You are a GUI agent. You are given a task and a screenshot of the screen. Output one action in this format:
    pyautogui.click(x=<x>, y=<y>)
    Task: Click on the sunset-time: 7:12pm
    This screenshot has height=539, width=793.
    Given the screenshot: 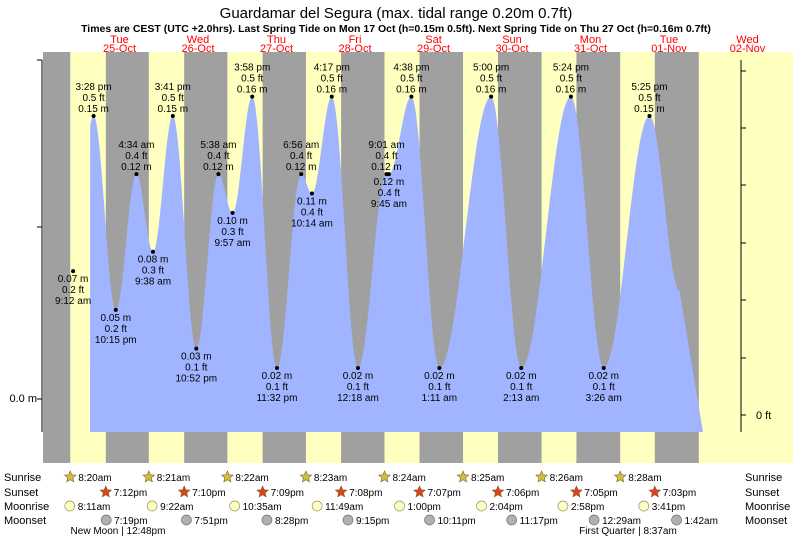 What is the action you would take?
    pyautogui.click(x=130, y=493)
    